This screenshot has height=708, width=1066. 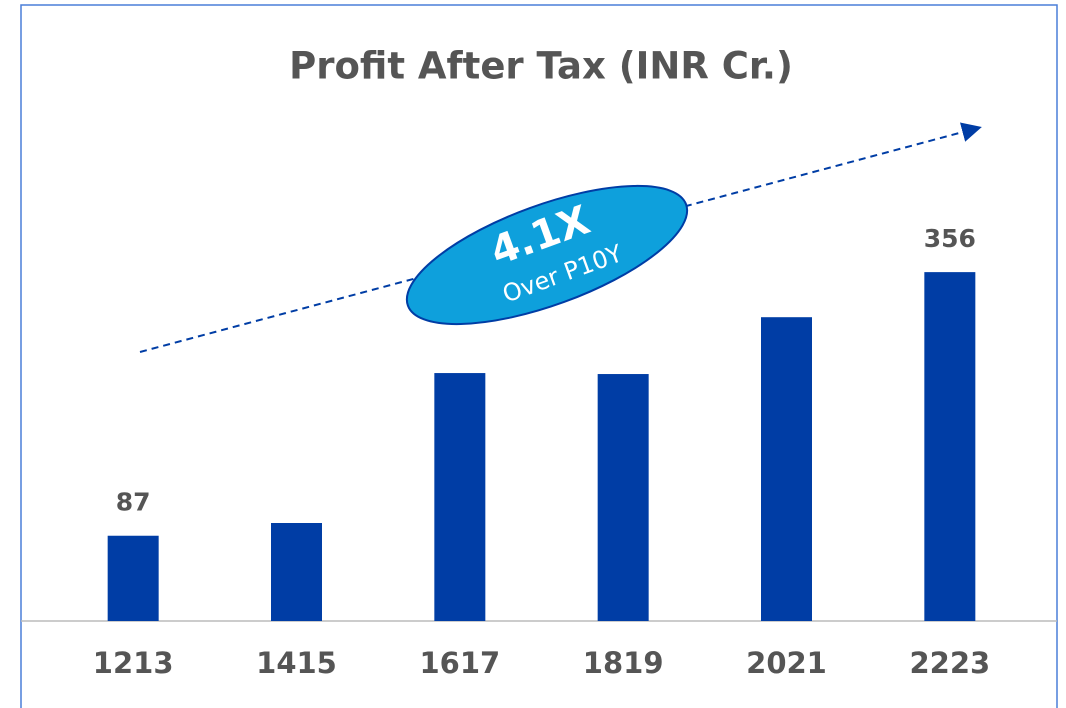 I want to click on x-tick-label: 1617, so click(x=459, y=663).